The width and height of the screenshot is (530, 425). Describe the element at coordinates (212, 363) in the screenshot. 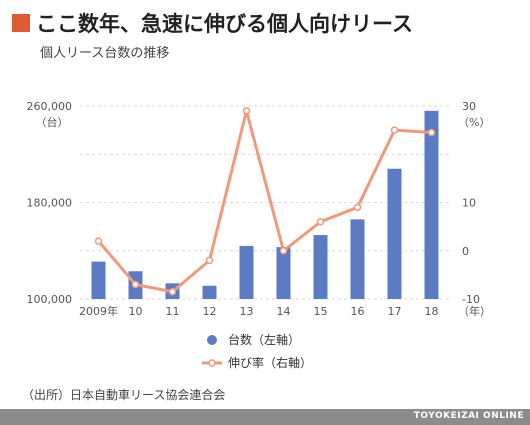

I see `legend-line-point` at that location.